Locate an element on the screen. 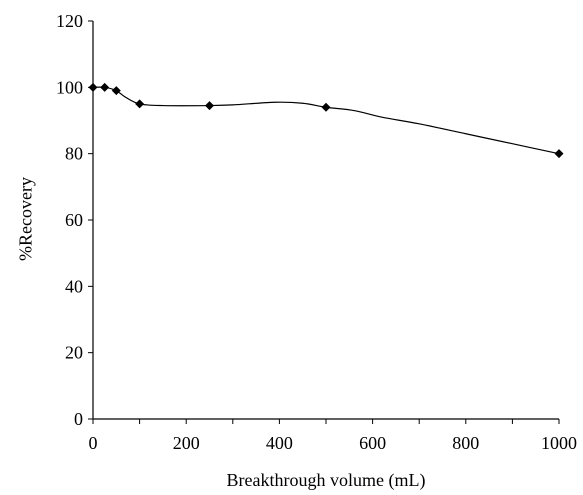  y-tick-label: 100 is located at coordinates (69, 87).